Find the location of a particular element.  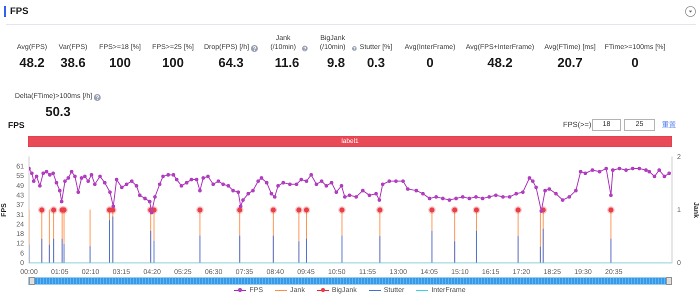

text: 20.7 is located at coordinates (570, 62).